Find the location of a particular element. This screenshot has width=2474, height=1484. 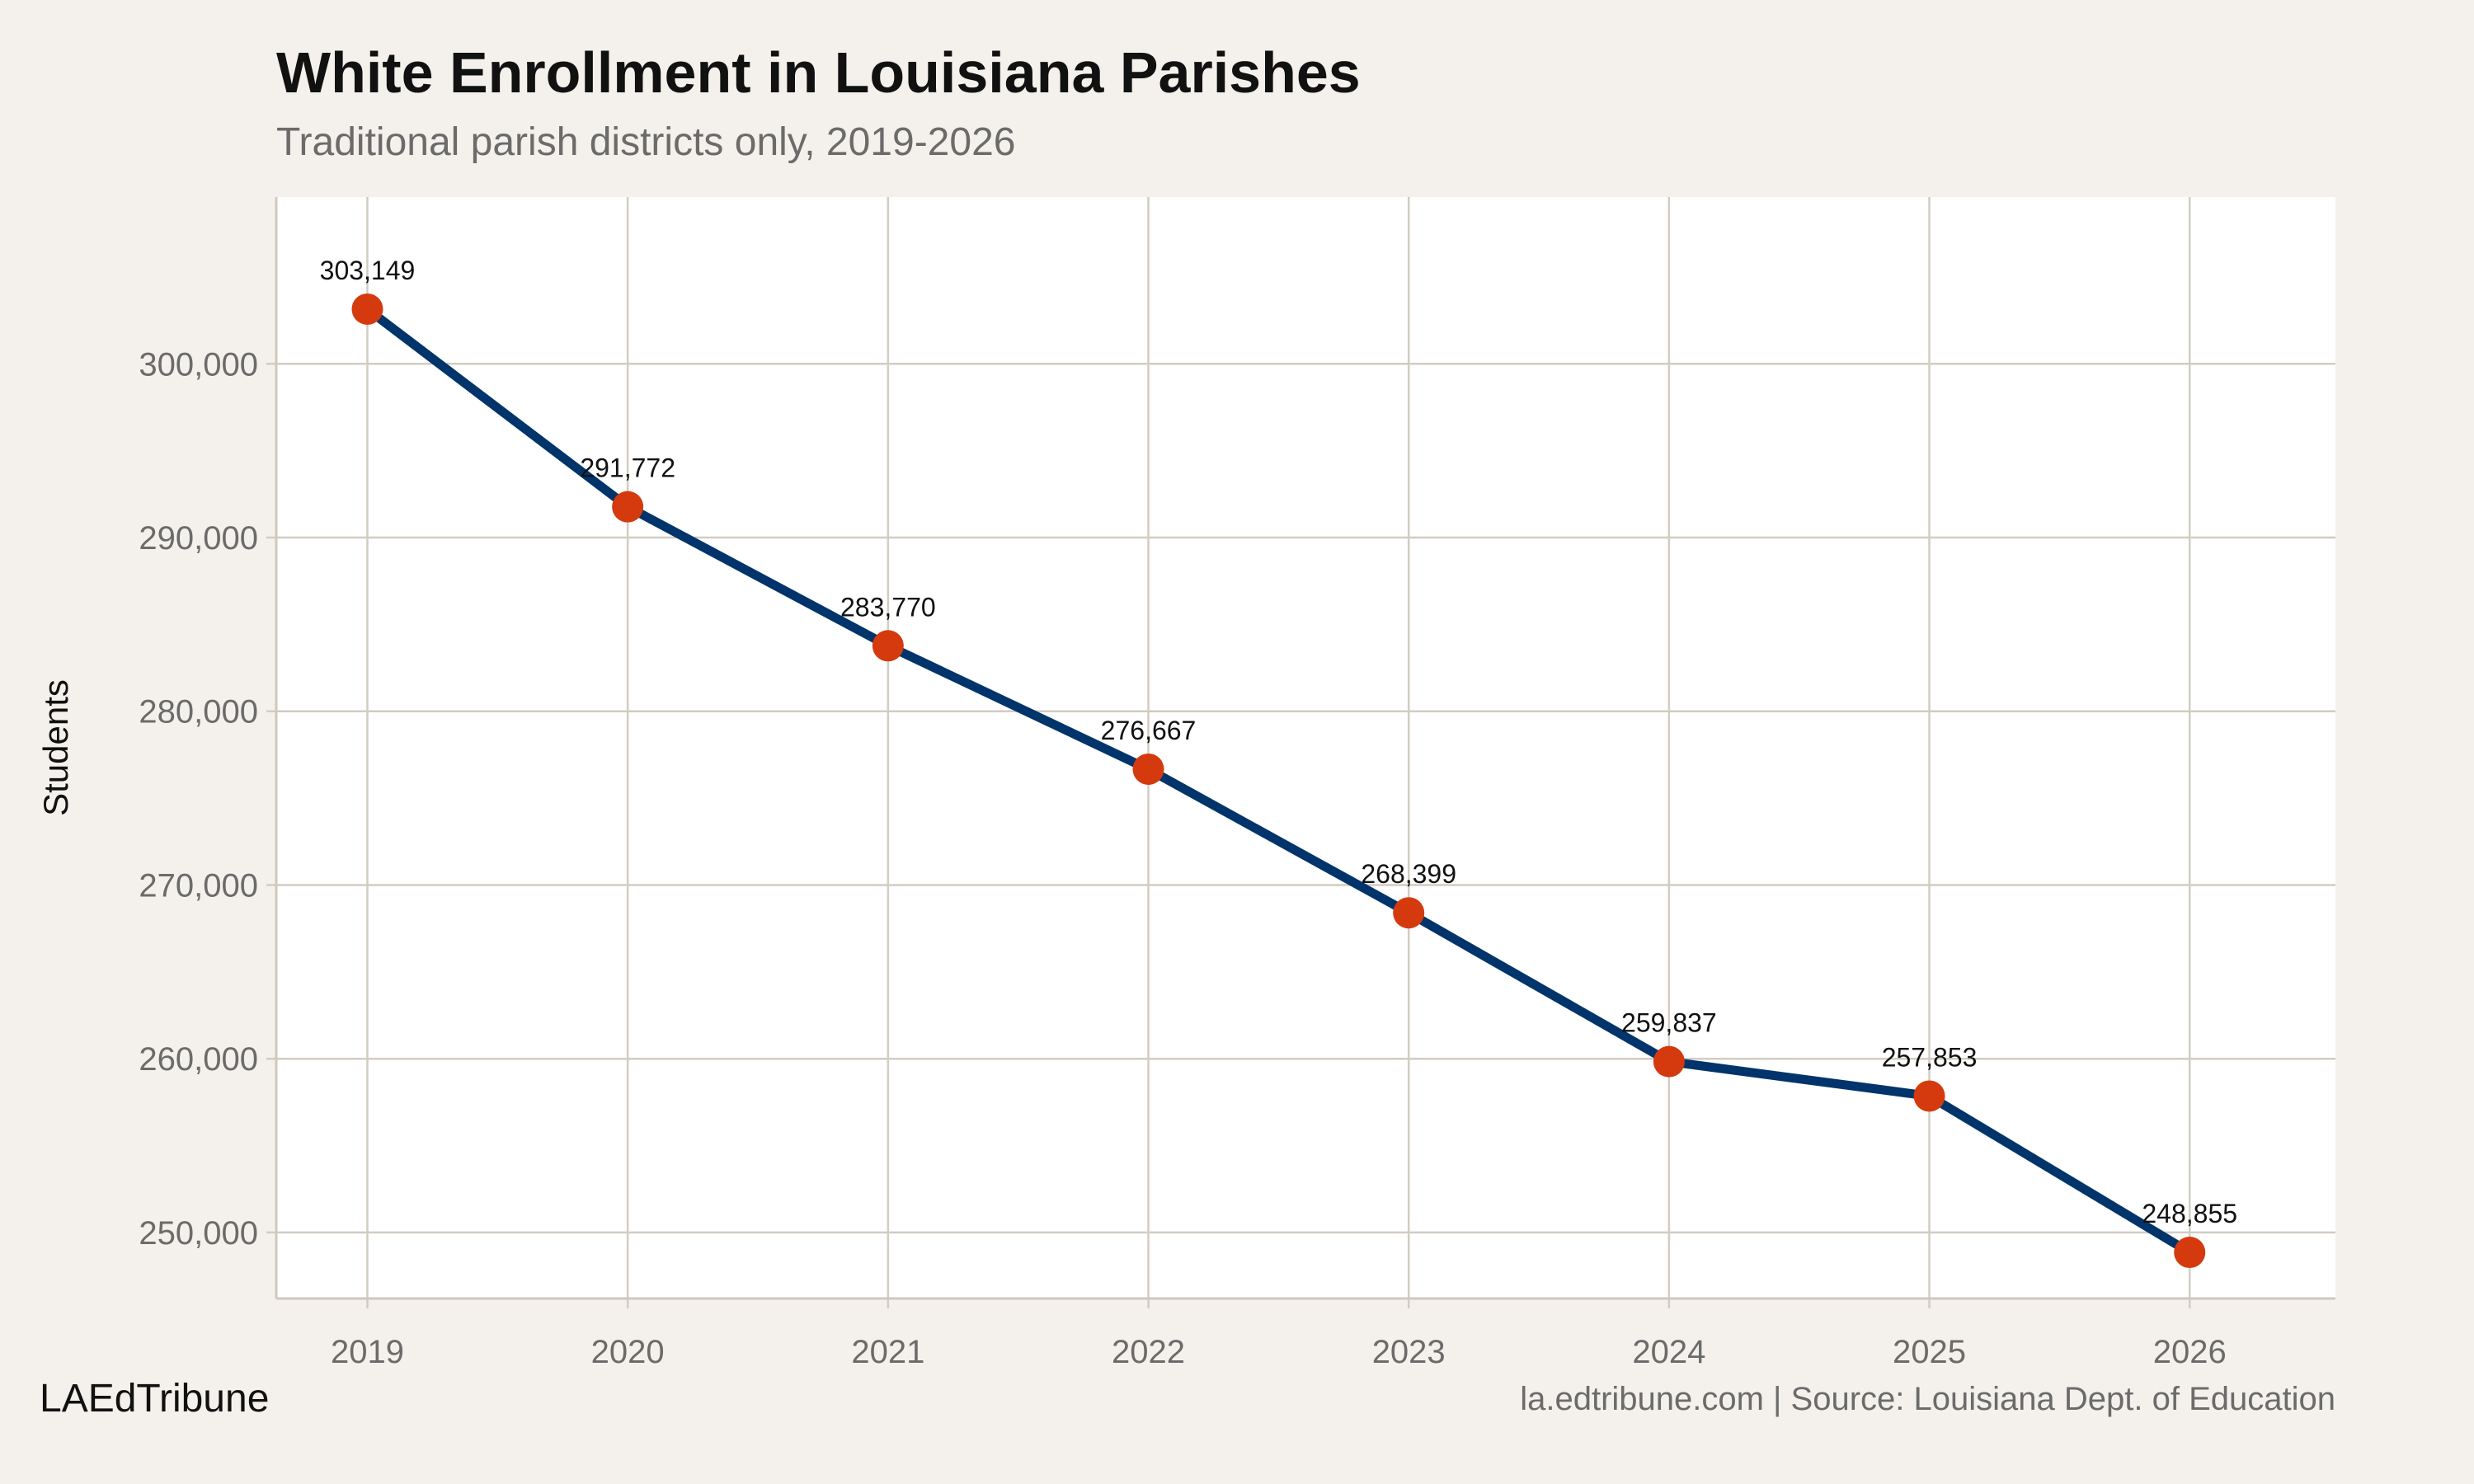

y-tick-label: 270,000 is located at coordinates (198, 886).